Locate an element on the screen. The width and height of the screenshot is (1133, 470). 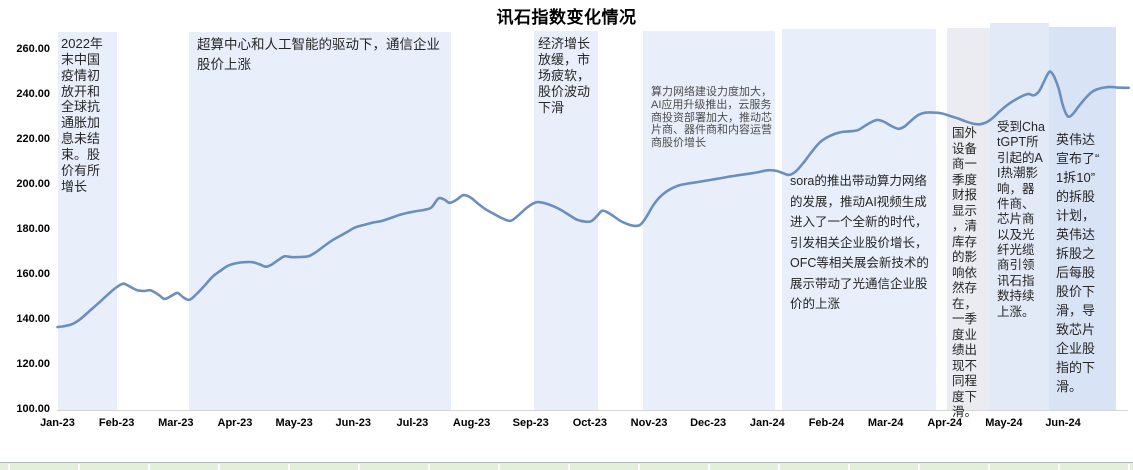
x-axis-label: Mar-24 is located at coordinates (885, 423).